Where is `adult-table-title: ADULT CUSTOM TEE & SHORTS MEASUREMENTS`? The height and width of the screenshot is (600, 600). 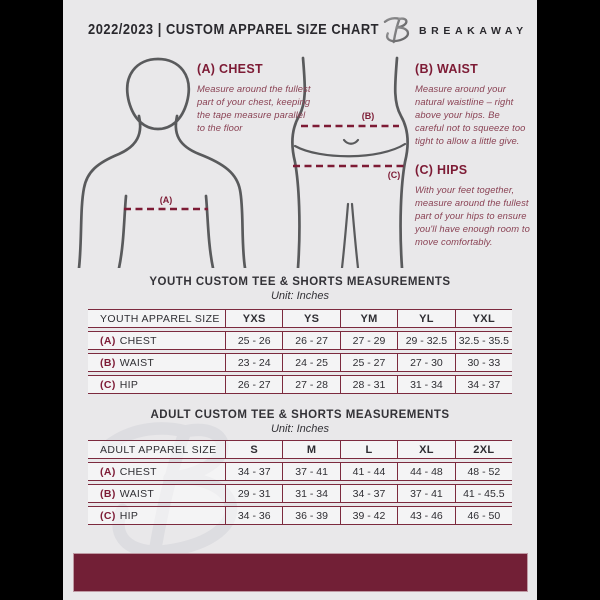 adult-table-title: ADULT CUSTOM TEE & SHORTS MEASUREMENTS is located at coordinates (300, 415).